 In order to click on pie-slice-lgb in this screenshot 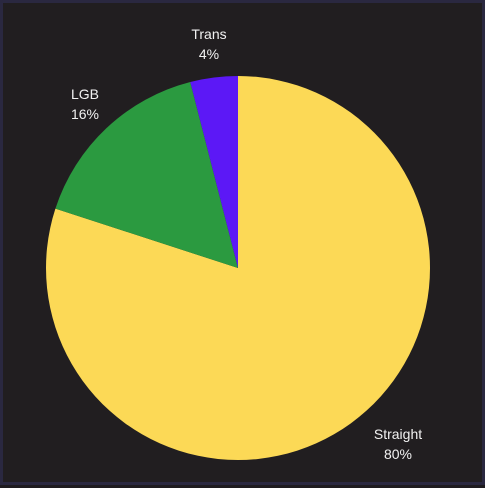, I will do `click(146, 175)`.